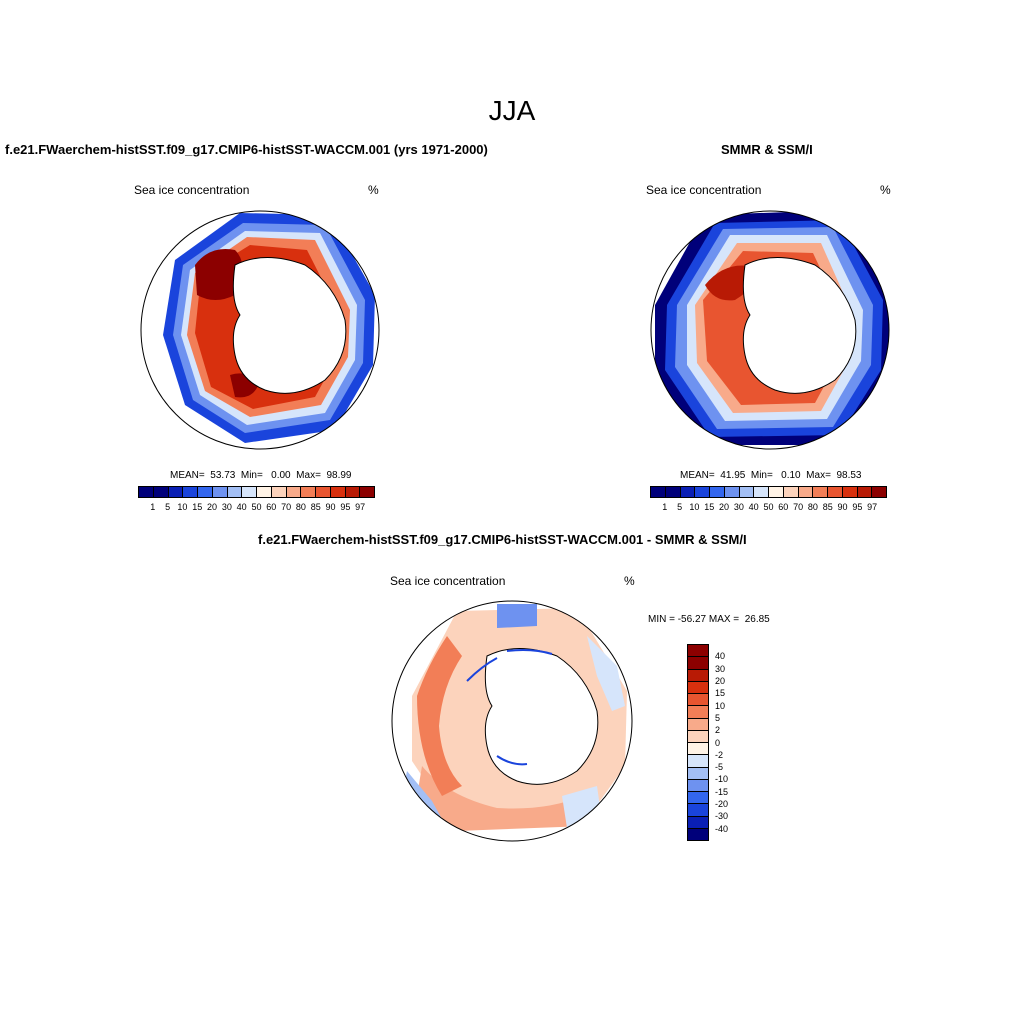 The height and width of the screenshot is (1024, 1024). I want to click on diff-map, so click(512, 721).